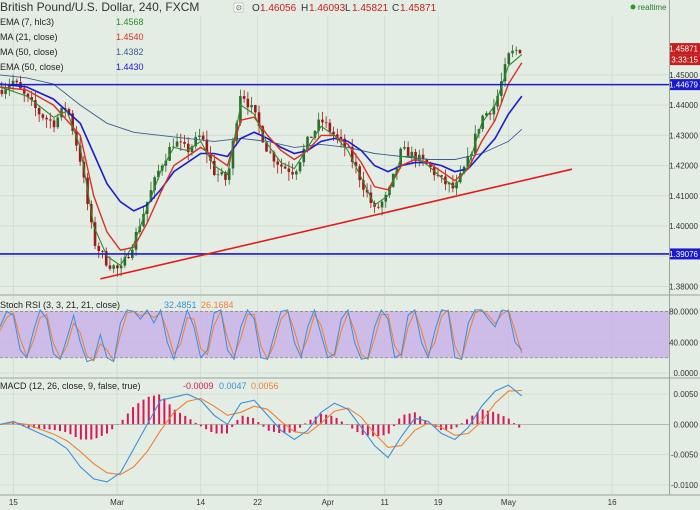  Describe the element at coordinates (217, 305) in the screenshot. I see `rsi-legend-d-value: 26.1684` at that location.